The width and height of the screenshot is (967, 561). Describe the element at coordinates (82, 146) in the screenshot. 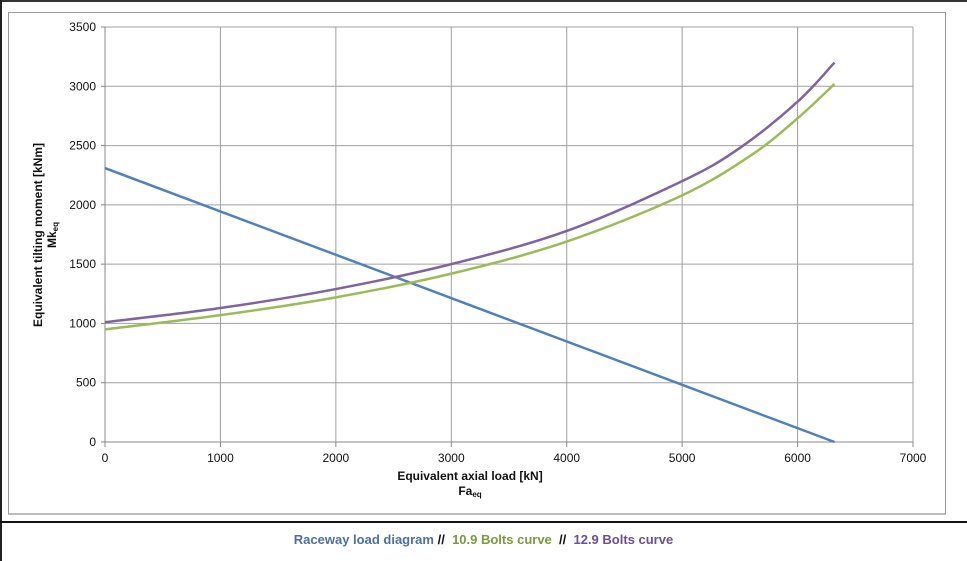

I see `y-tick-label: 2500` at that location.